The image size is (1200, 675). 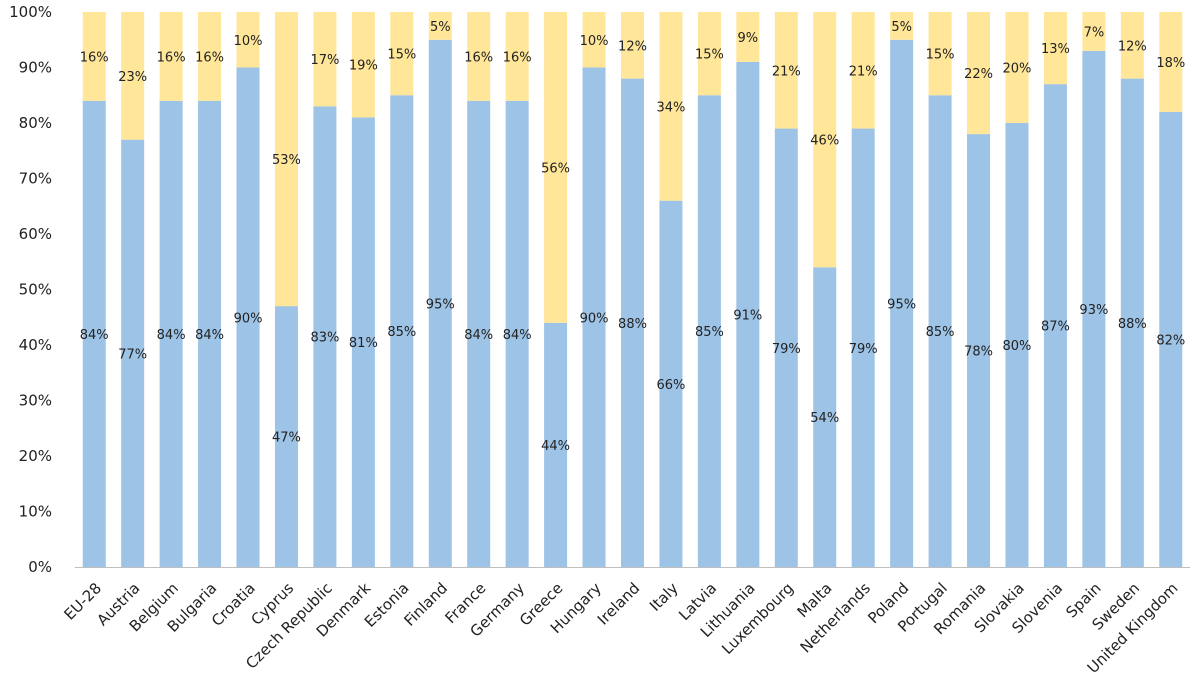 I want to click on data-label: 23%, so click(x=132, y=77).